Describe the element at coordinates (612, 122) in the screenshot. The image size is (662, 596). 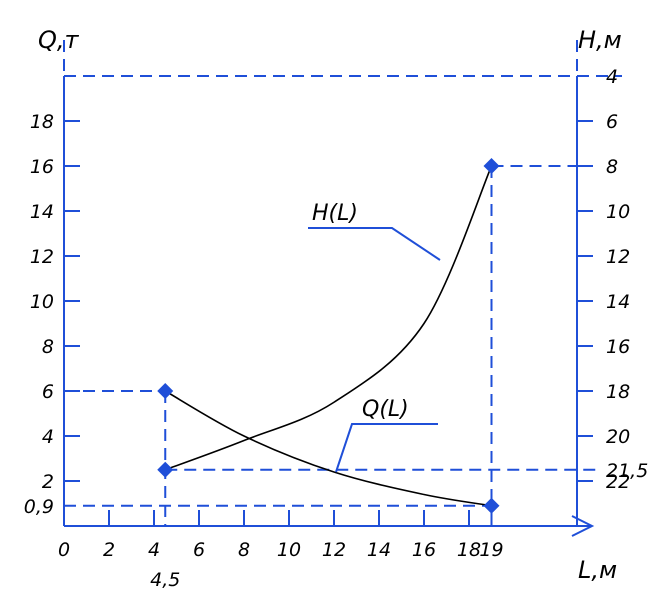
I see `y-right-tick-label: 6` at that location.